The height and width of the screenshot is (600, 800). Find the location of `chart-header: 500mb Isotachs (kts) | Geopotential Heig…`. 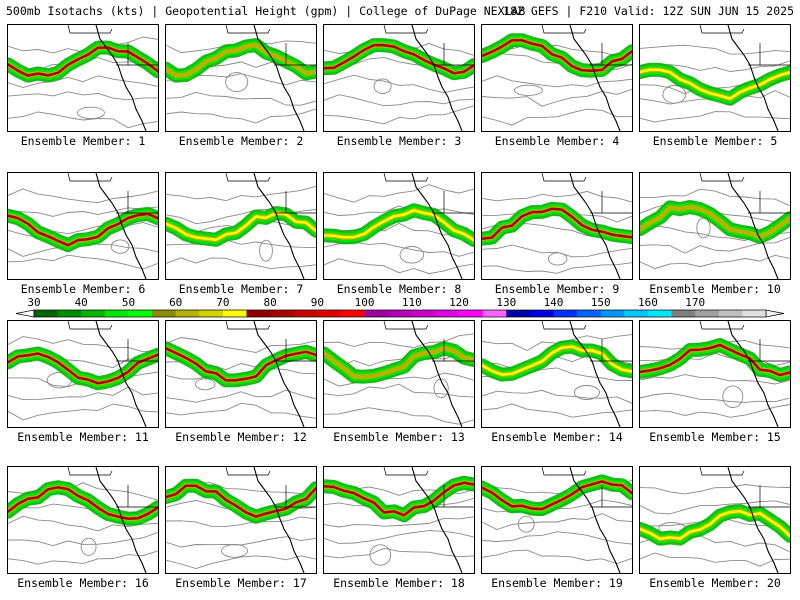

chart-header: 500mb Isotachs (kts) | Geopotential Heig… is located at coordinates (400, 11).